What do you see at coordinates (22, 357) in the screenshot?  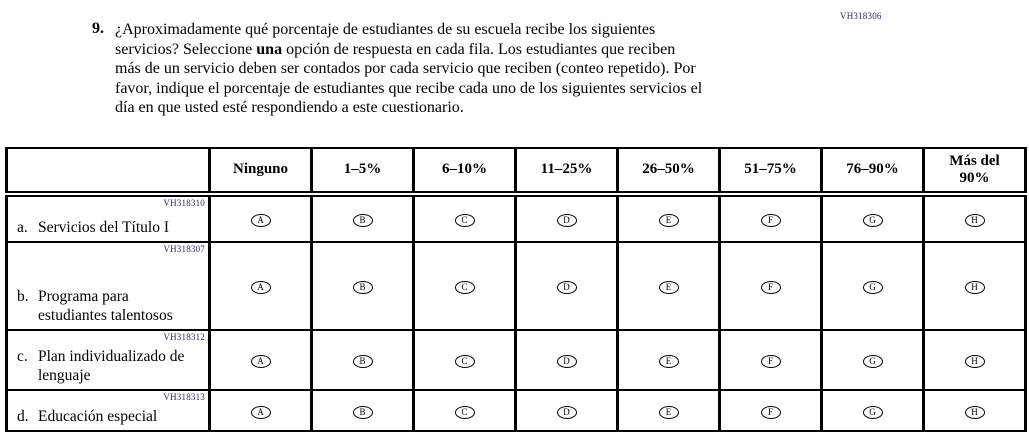 I see `row-item-letter: c.` at bounding box center [22, 357].